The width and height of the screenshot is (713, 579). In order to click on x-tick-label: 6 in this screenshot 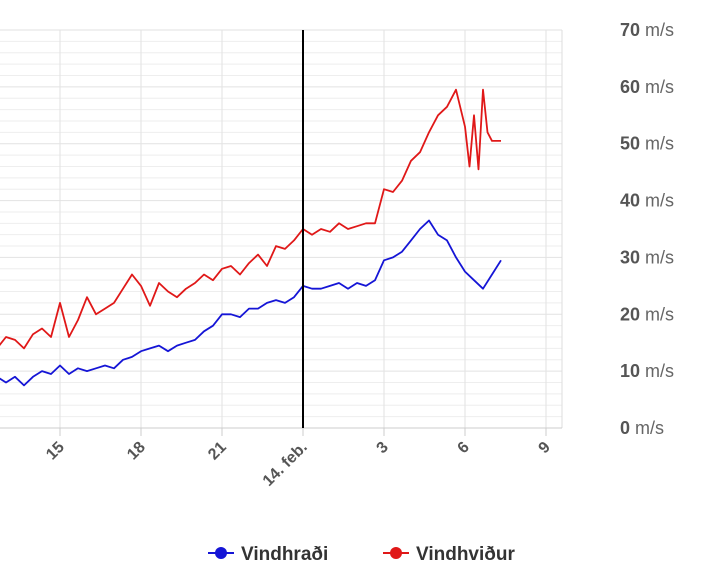, I will do `click(464, 448)`.